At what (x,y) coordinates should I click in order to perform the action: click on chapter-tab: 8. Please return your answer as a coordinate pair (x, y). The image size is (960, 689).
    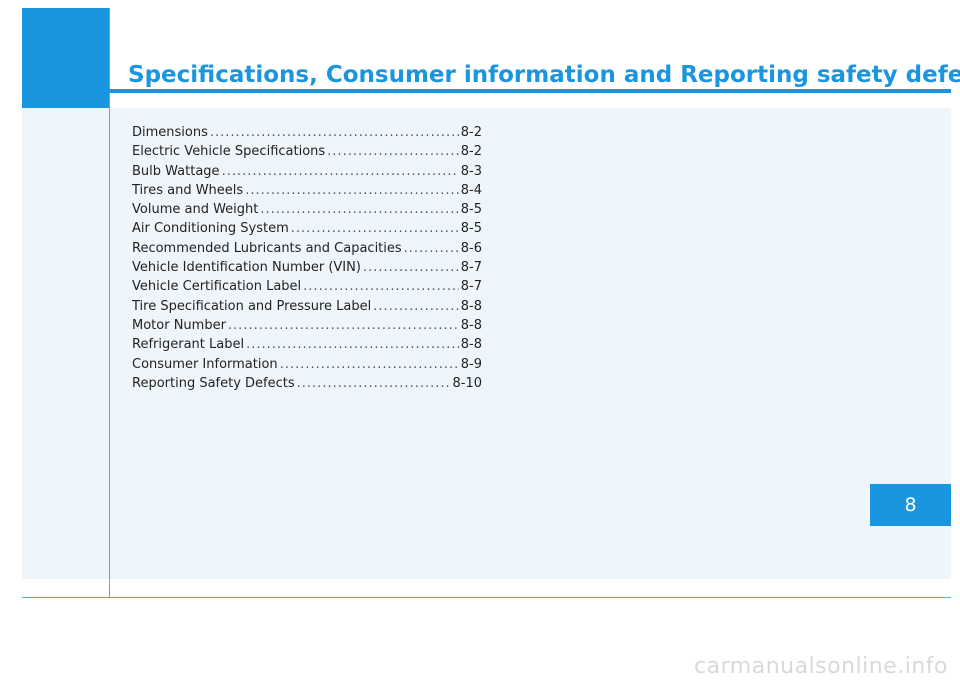
    Looking at the image, I should click on (910, 505).